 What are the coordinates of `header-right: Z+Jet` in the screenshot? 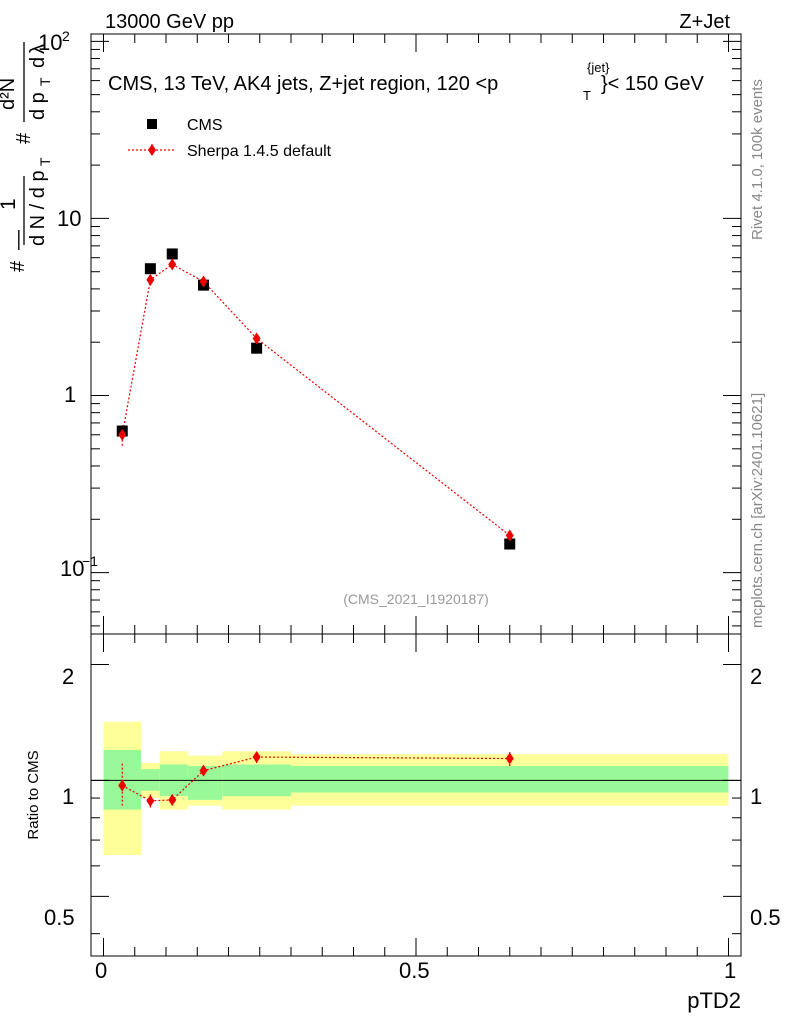 It's located at (704, 22).